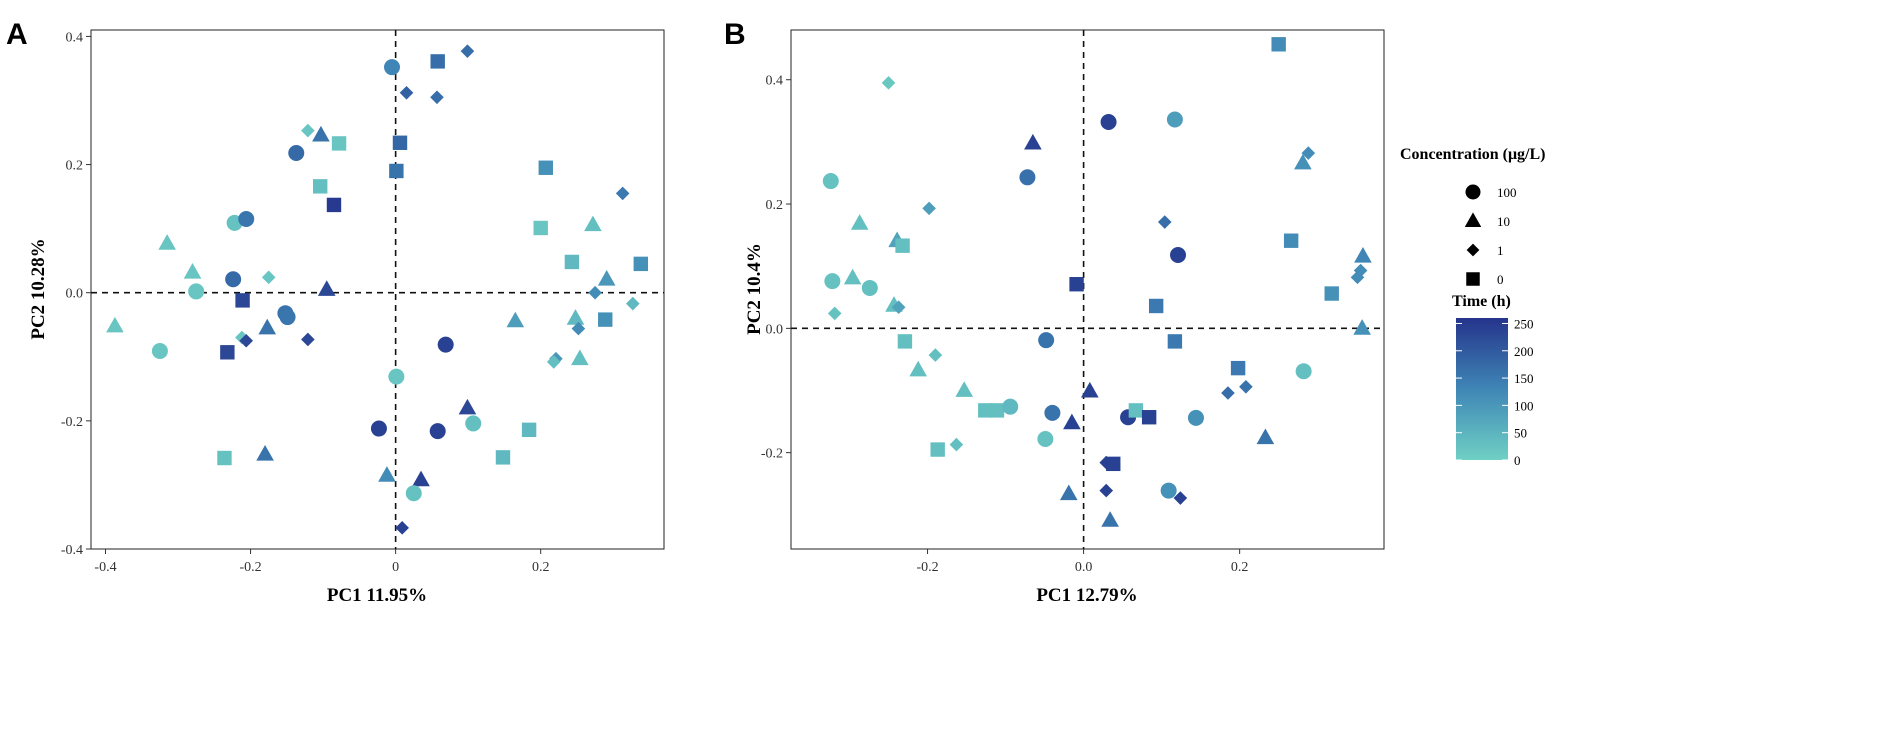 The image size is (1904, 733). What do you see at coordinates (1473, 250) in the screenshot?
I see `legend-shape-diamond` at bounding box center [1473, 250].